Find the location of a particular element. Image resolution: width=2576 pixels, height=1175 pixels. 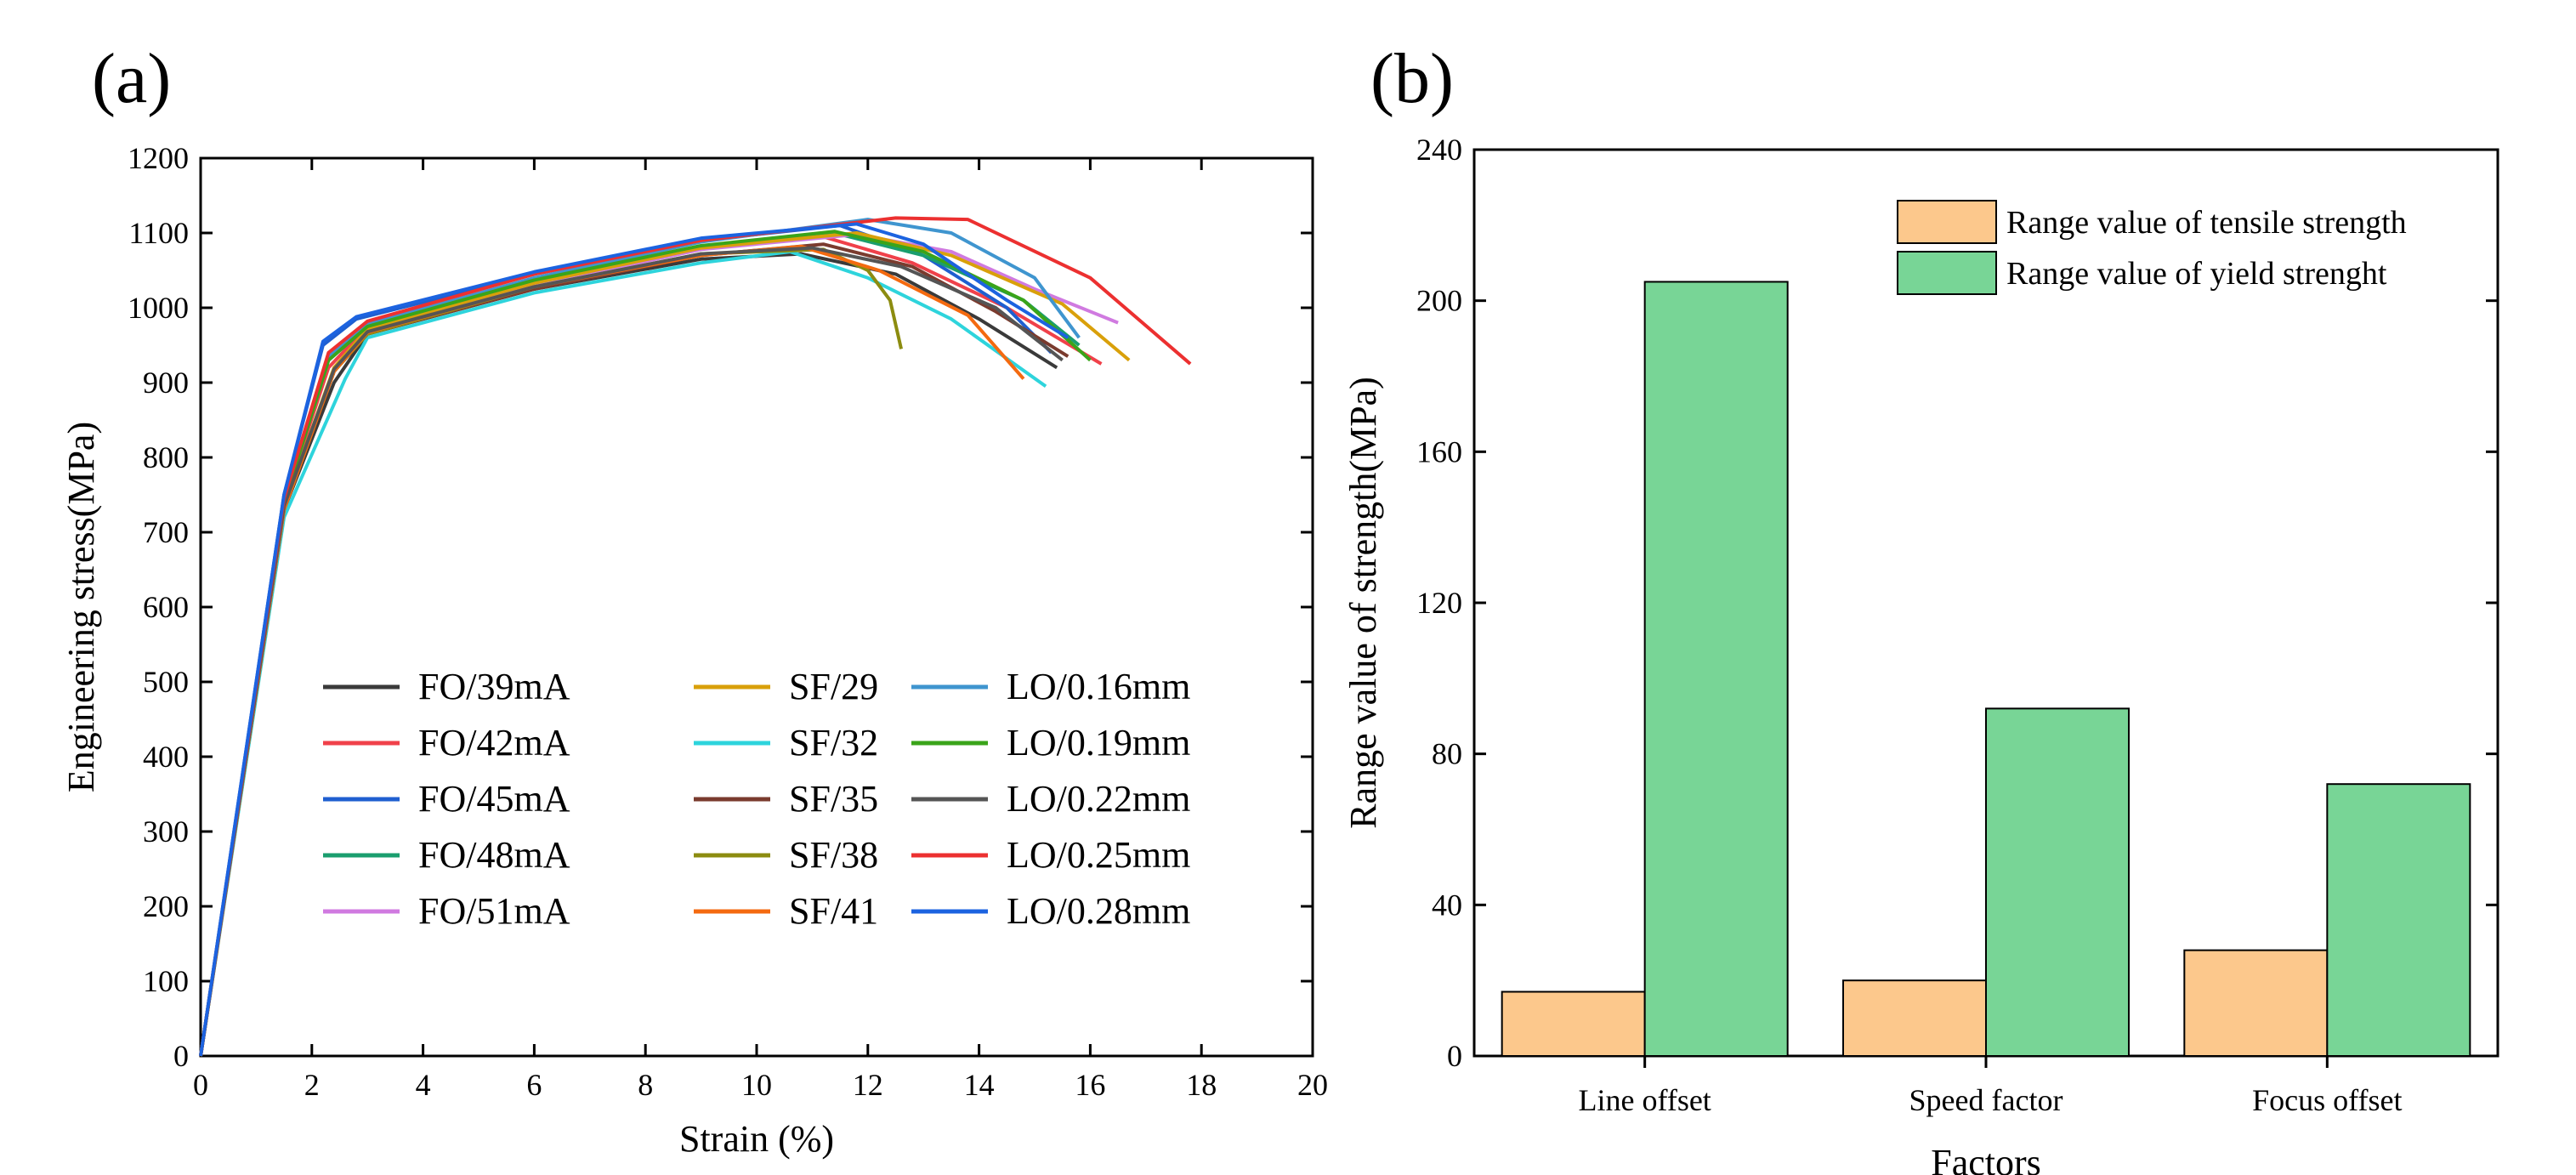

panel-a-y-tick-label: 500 is located at coordinates (166, 682).